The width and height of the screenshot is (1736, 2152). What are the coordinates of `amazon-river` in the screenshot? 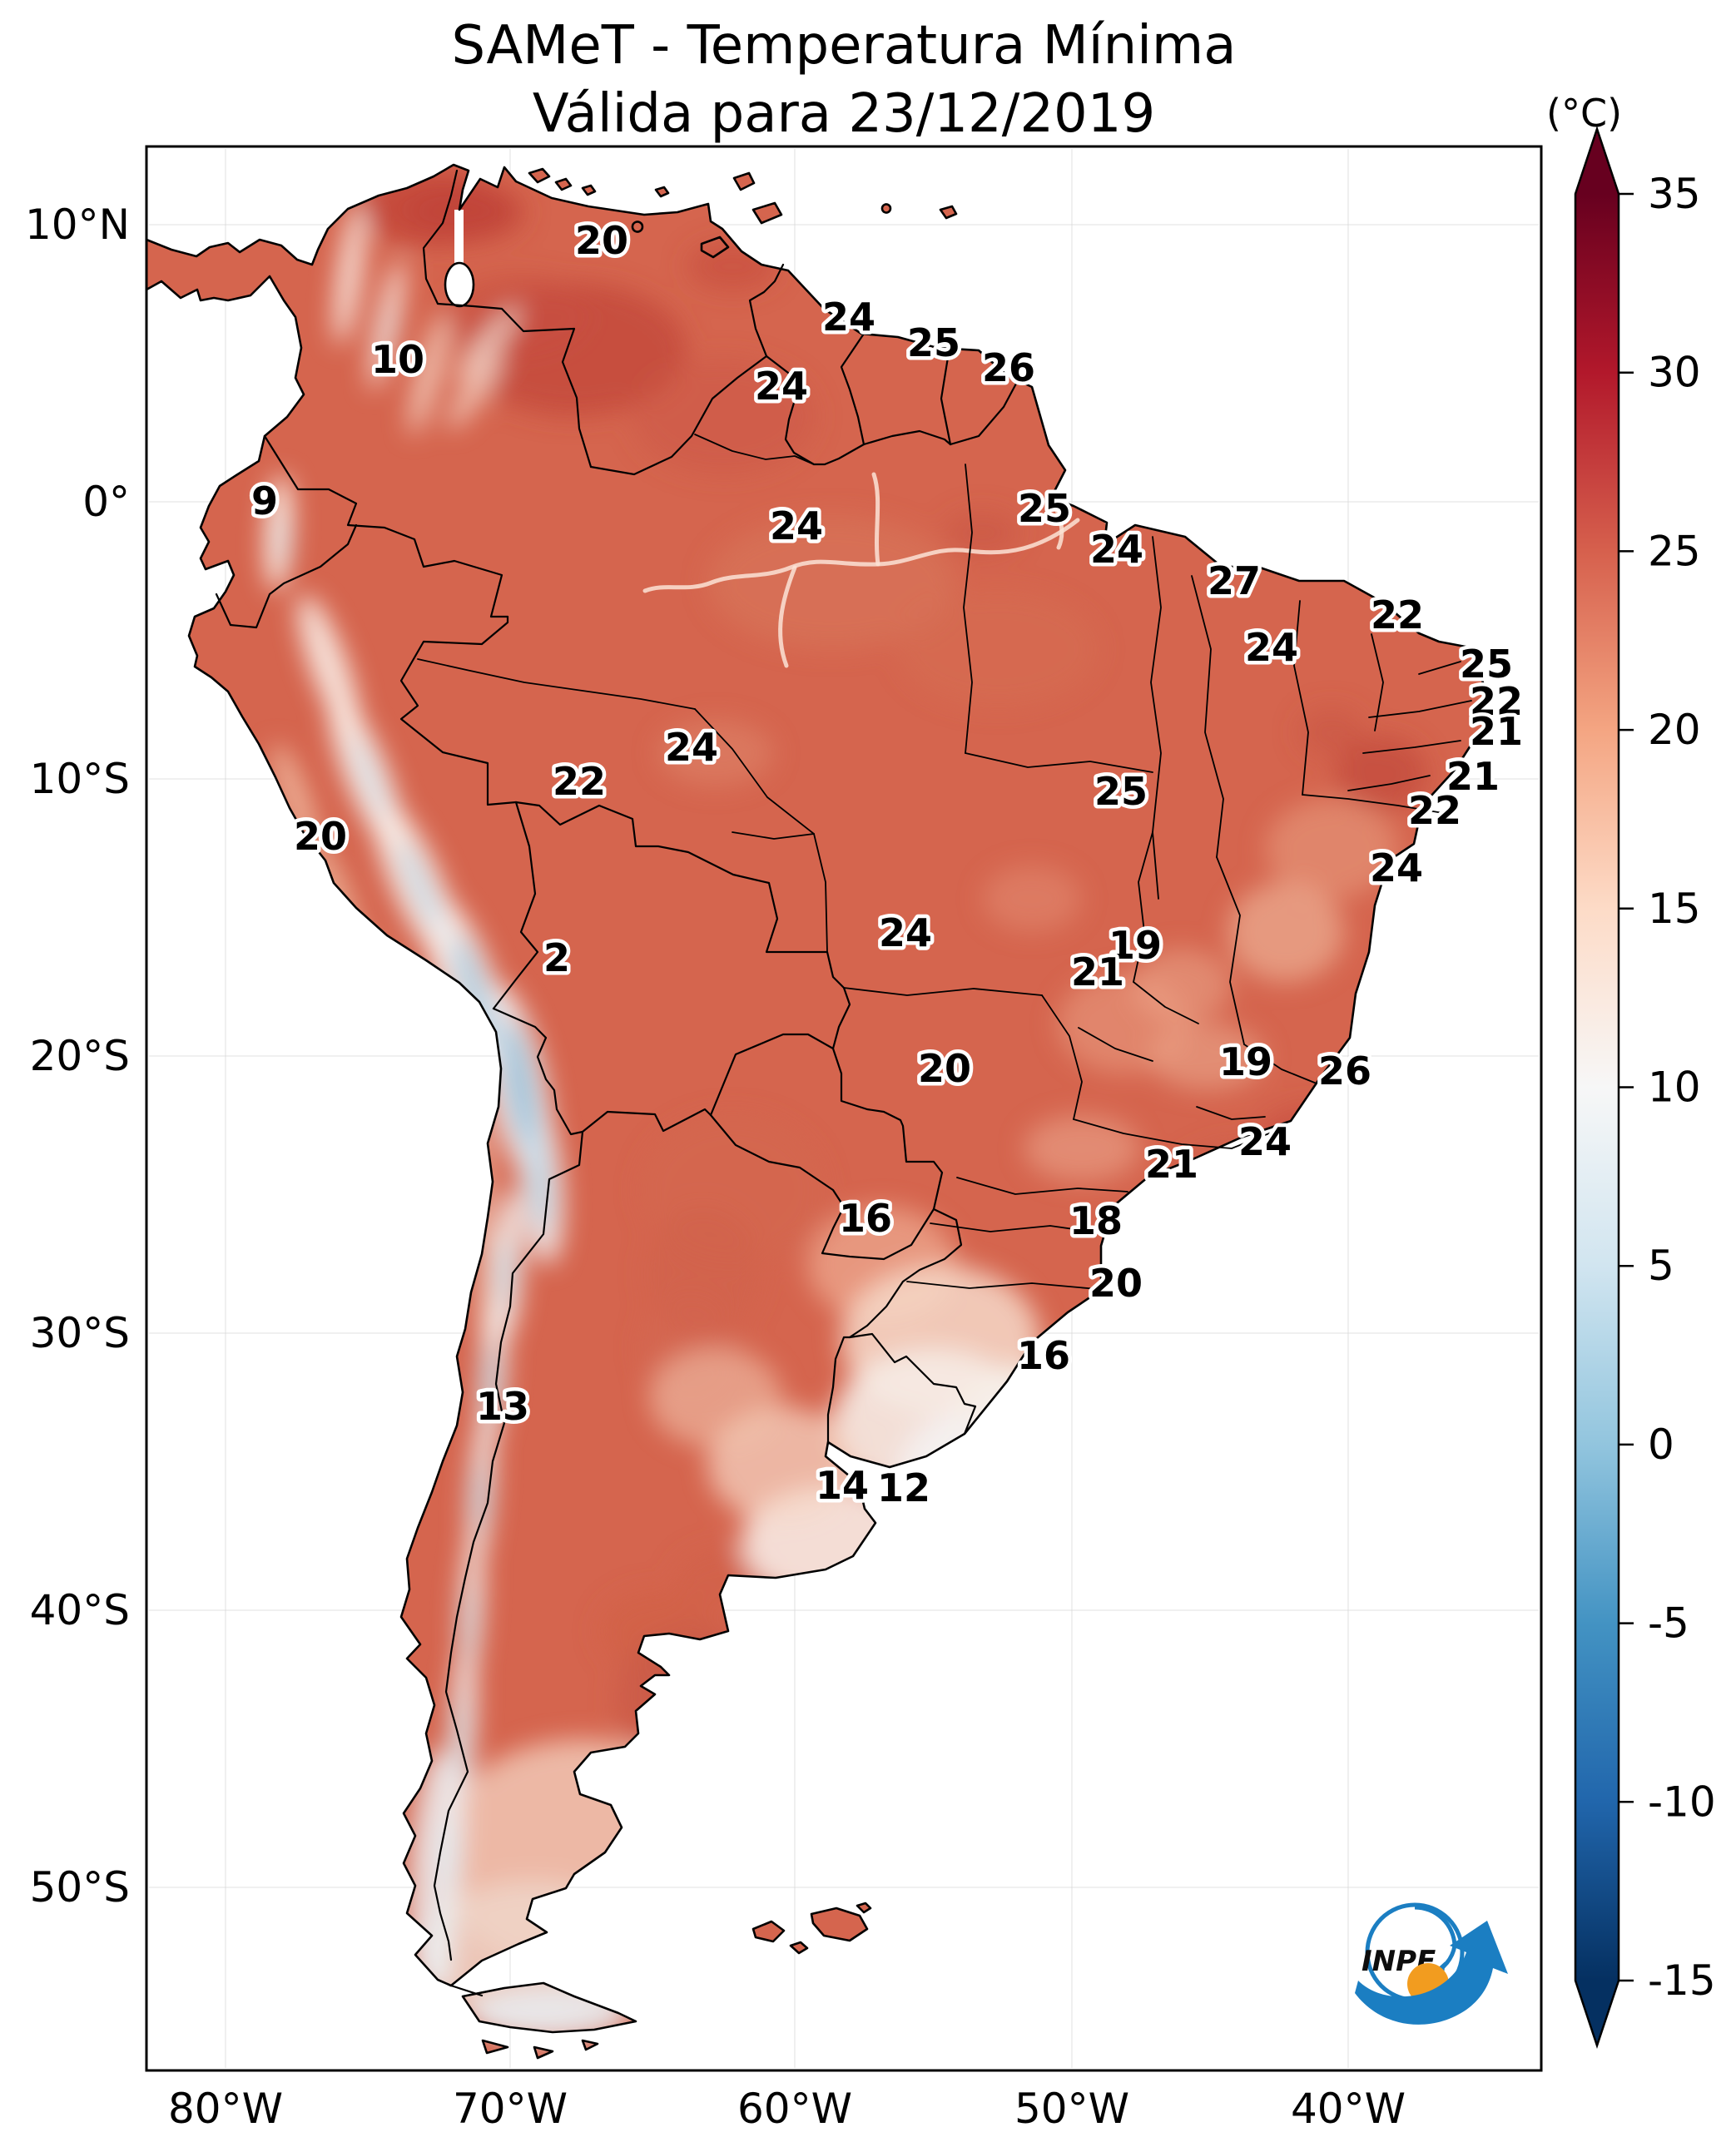 It's located at (861, 555).